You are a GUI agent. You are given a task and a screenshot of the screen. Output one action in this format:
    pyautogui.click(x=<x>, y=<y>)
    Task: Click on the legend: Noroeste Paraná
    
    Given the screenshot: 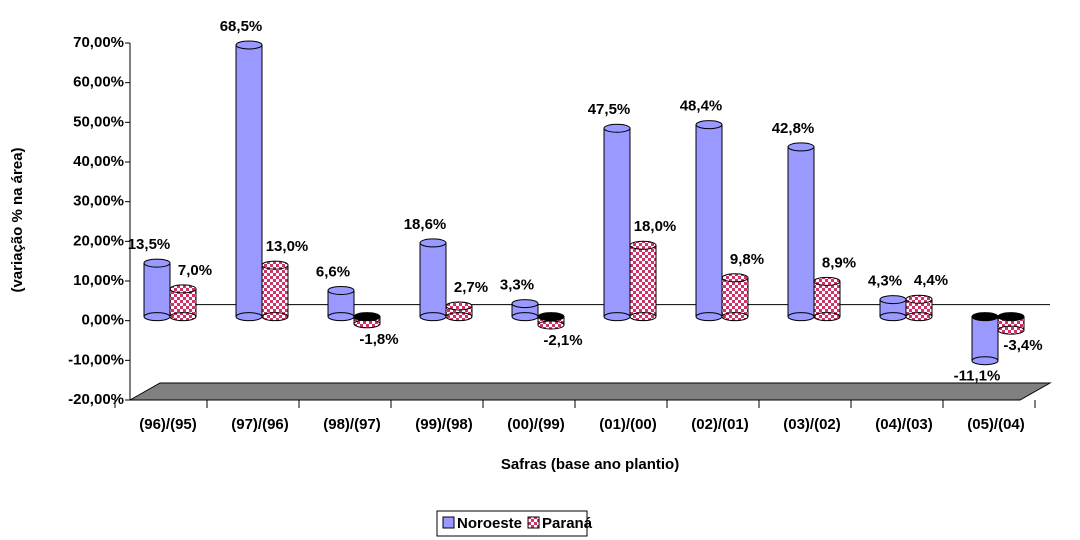 What is the action you would take?
    pyautogui.click(x=514, y=523)
    